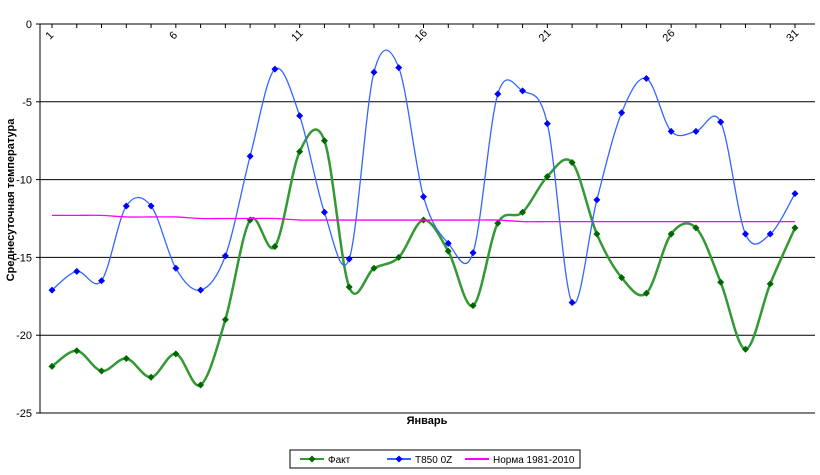 The width and height of the screenshot is (820, 475). Describe the element at coordinates (173, 35) in the screenshot. I see `x-tick-label: 6` at that location.